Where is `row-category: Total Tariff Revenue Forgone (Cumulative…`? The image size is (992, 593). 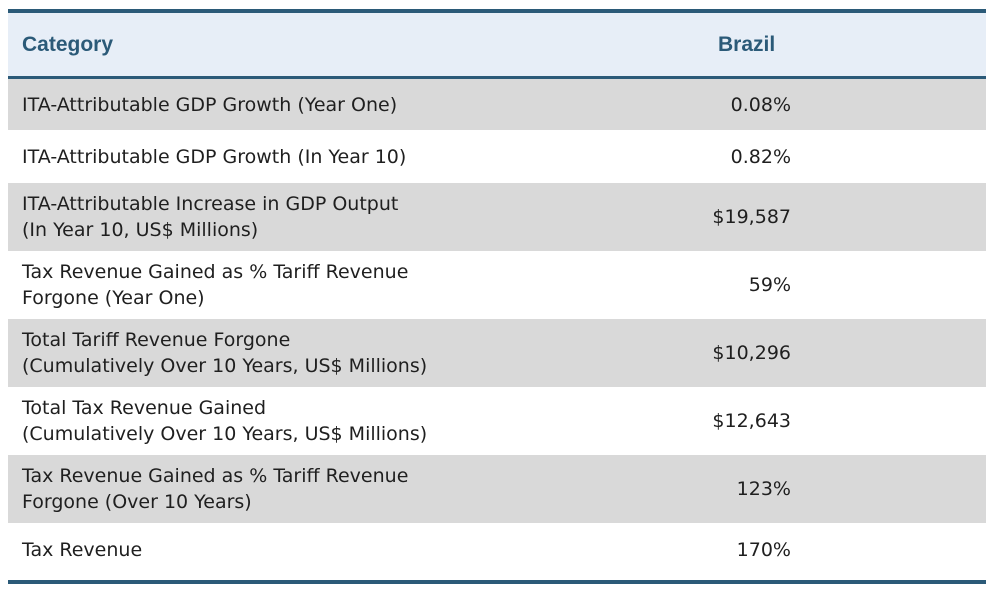
row-category: Total Tariff Revenue Forgone (Cumulative… is located at coordinates (225, 353).